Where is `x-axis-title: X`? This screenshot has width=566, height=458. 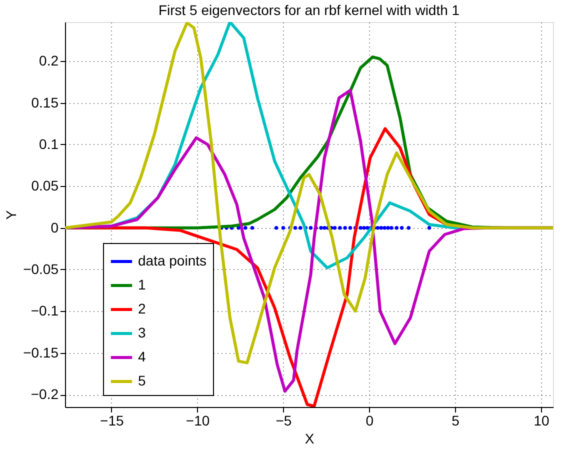 x-axis-title: X is located at coordinates (309, 438).